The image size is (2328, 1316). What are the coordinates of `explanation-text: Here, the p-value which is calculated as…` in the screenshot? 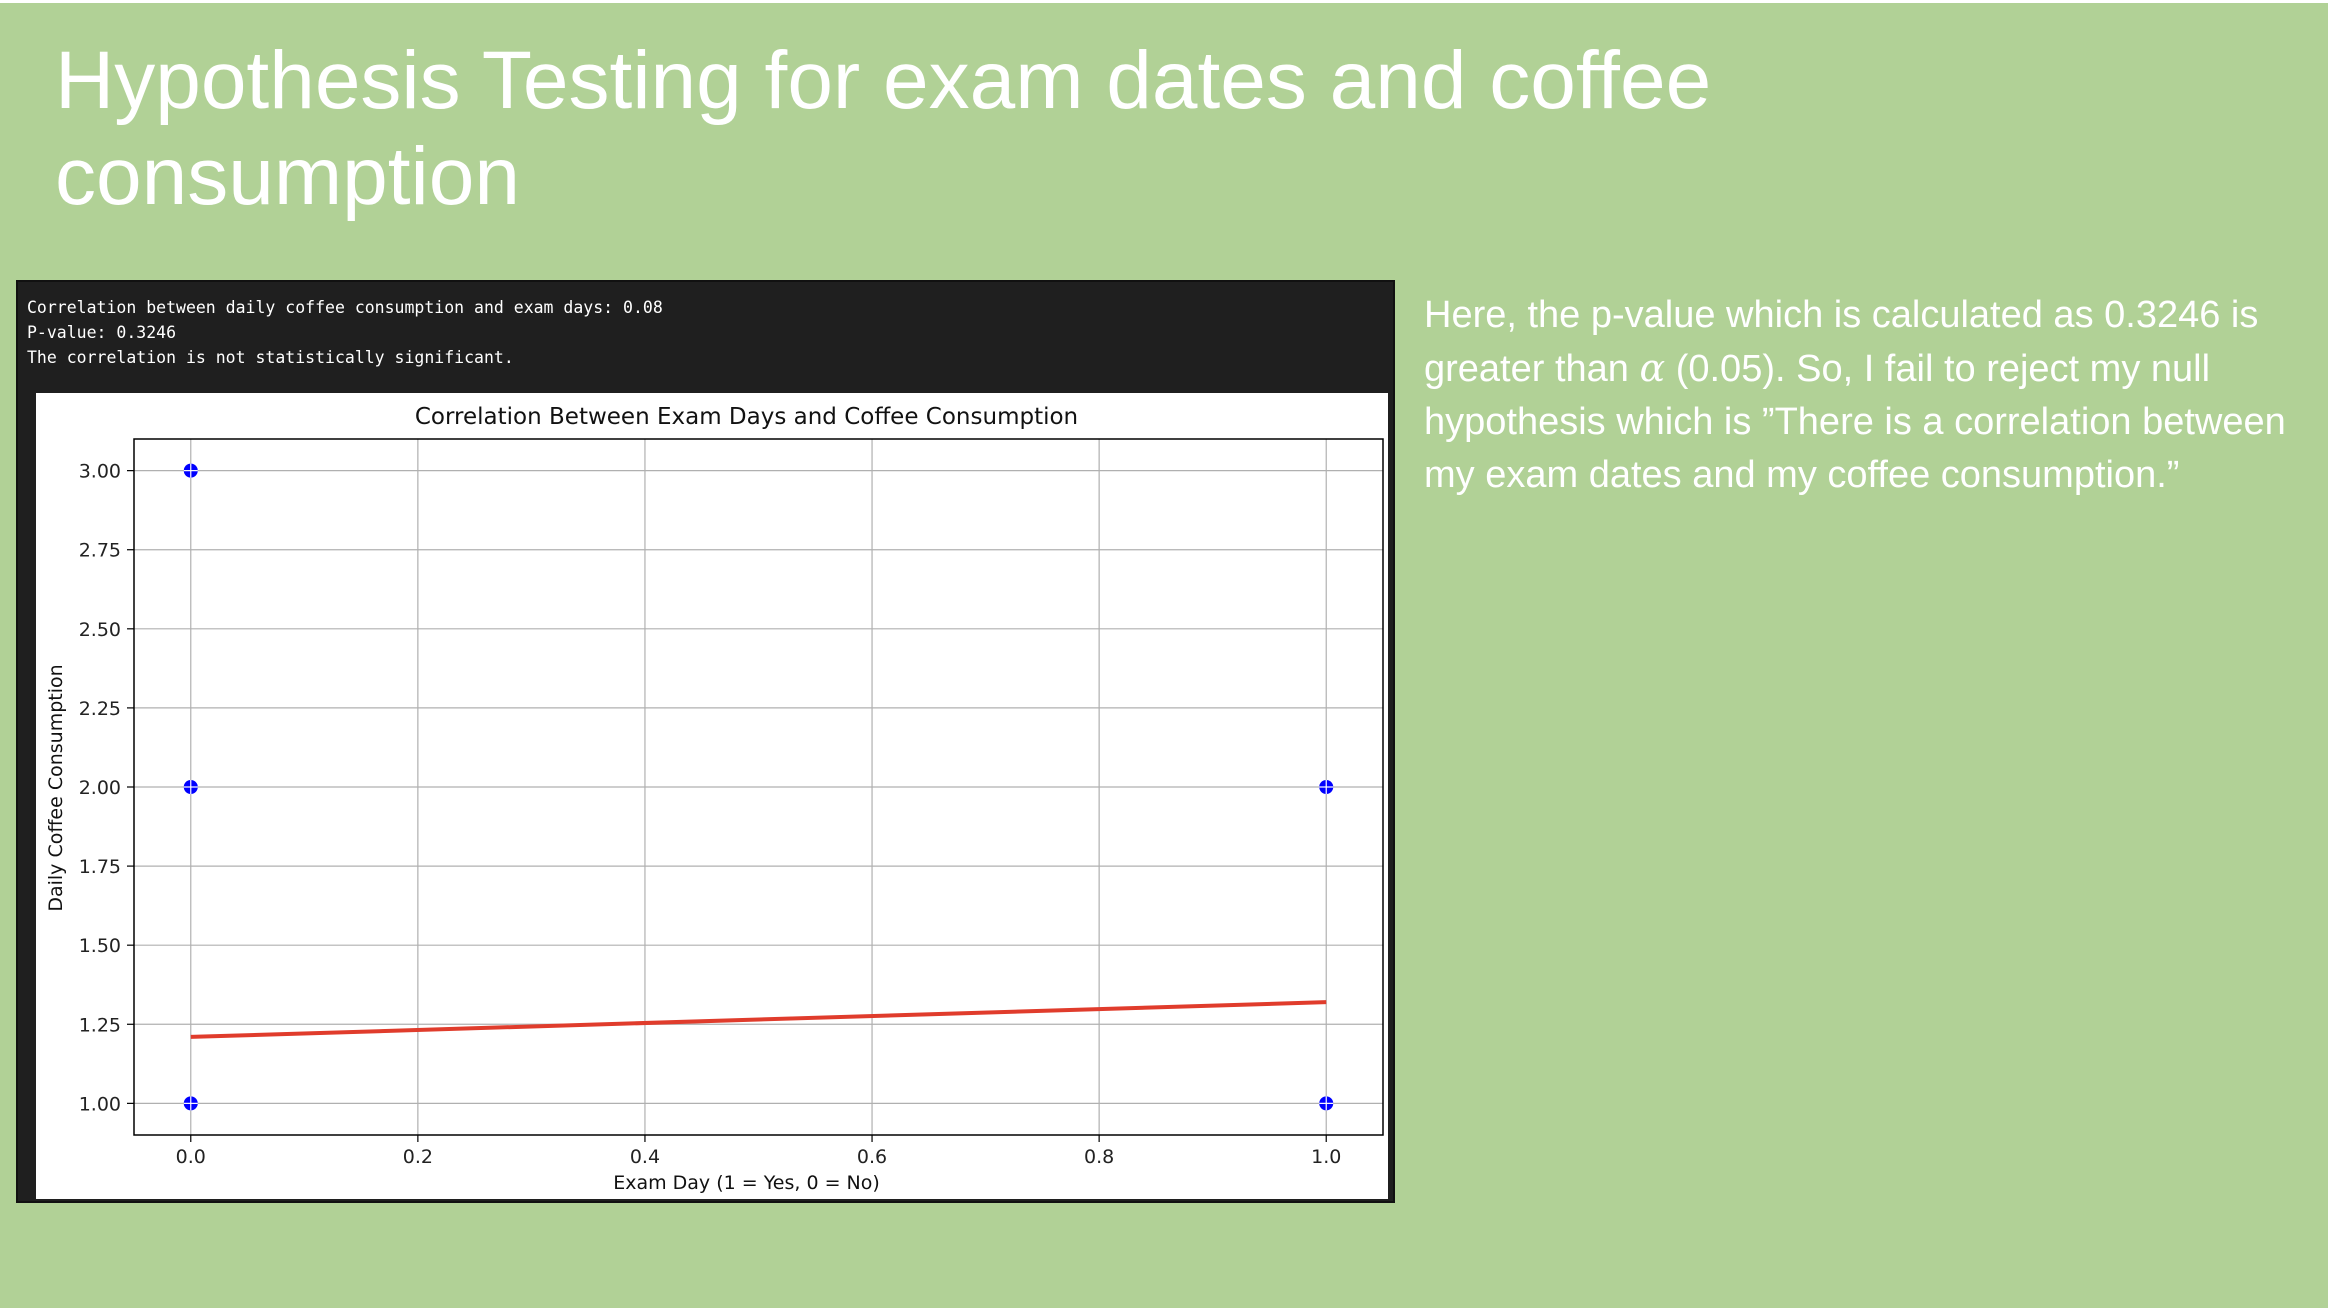 It's located at (1876, 395).